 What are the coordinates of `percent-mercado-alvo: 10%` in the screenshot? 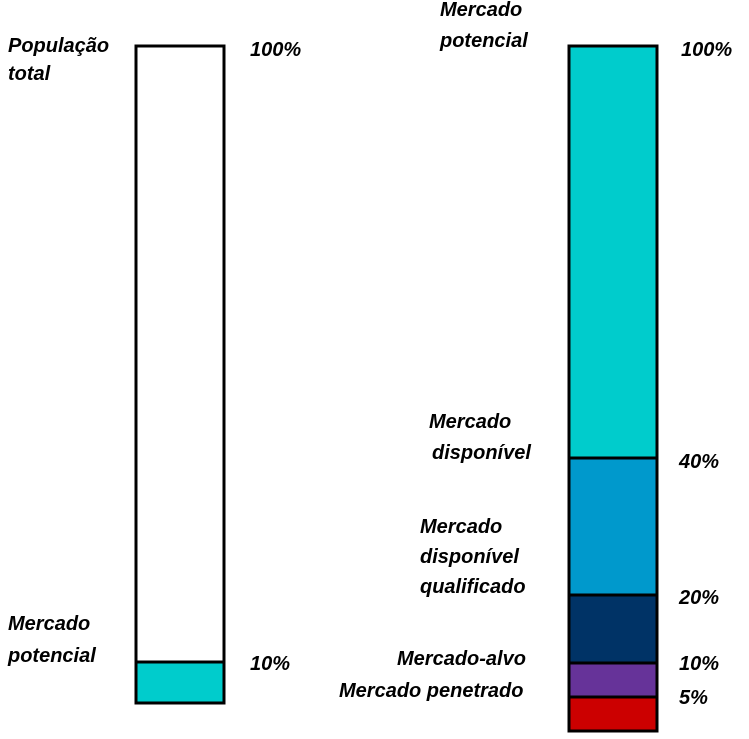 It's located at (699, 664).